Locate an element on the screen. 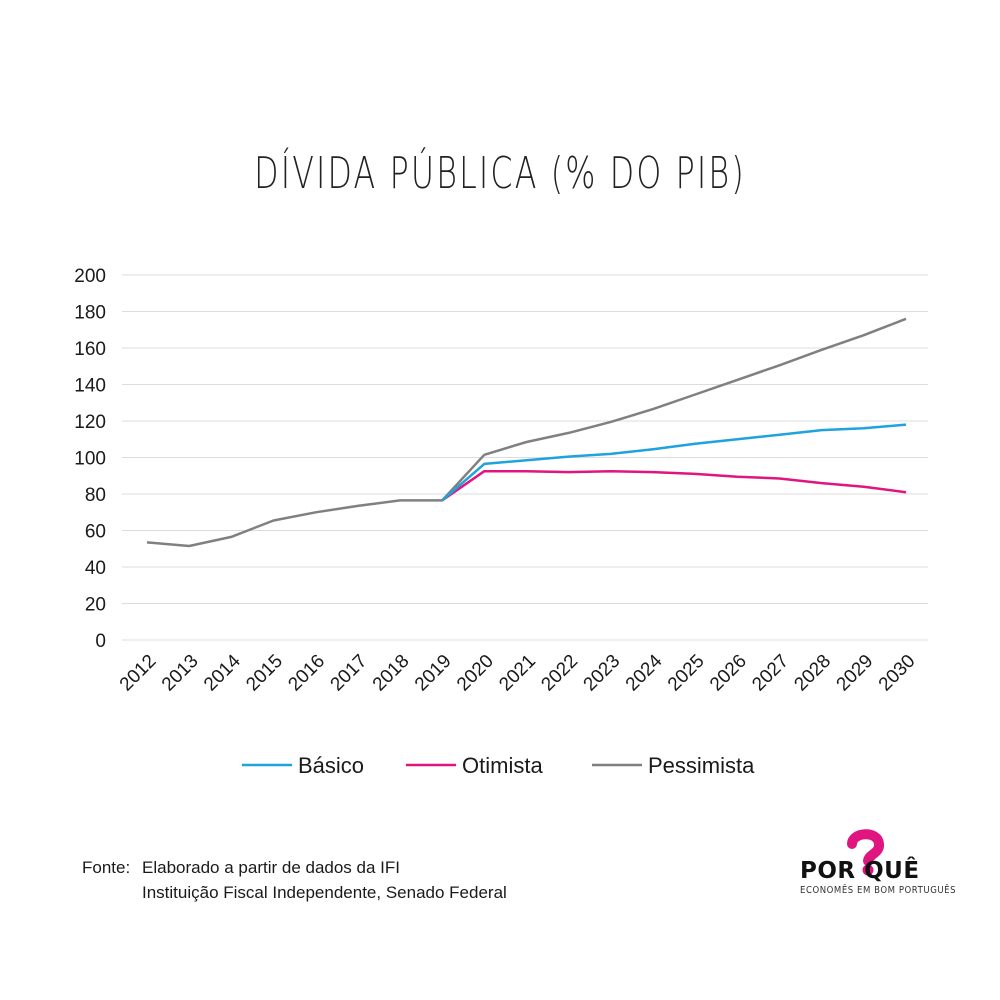 The image size is (1000, 1000). legend-label: Otimista is located at coordinates (502, 765).